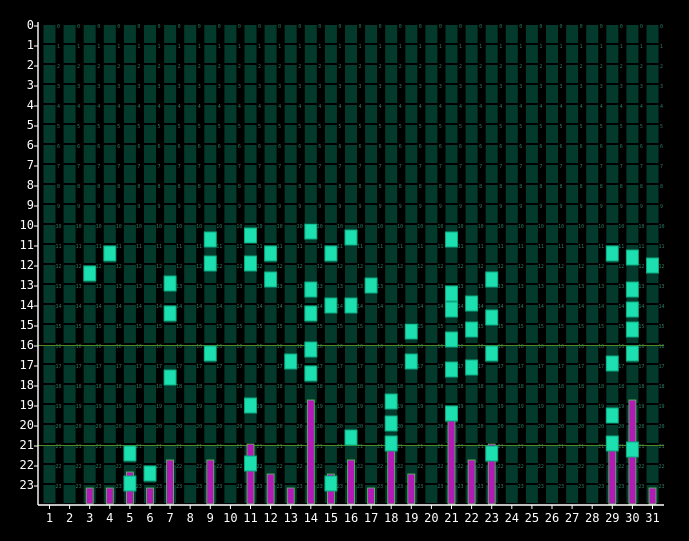 The height and width of the screenshot is (541, 689). What do you see at coordinates (612, 518) in the screenshot?
I see `x-tick-label: 29` at bounding box center [612, 518].